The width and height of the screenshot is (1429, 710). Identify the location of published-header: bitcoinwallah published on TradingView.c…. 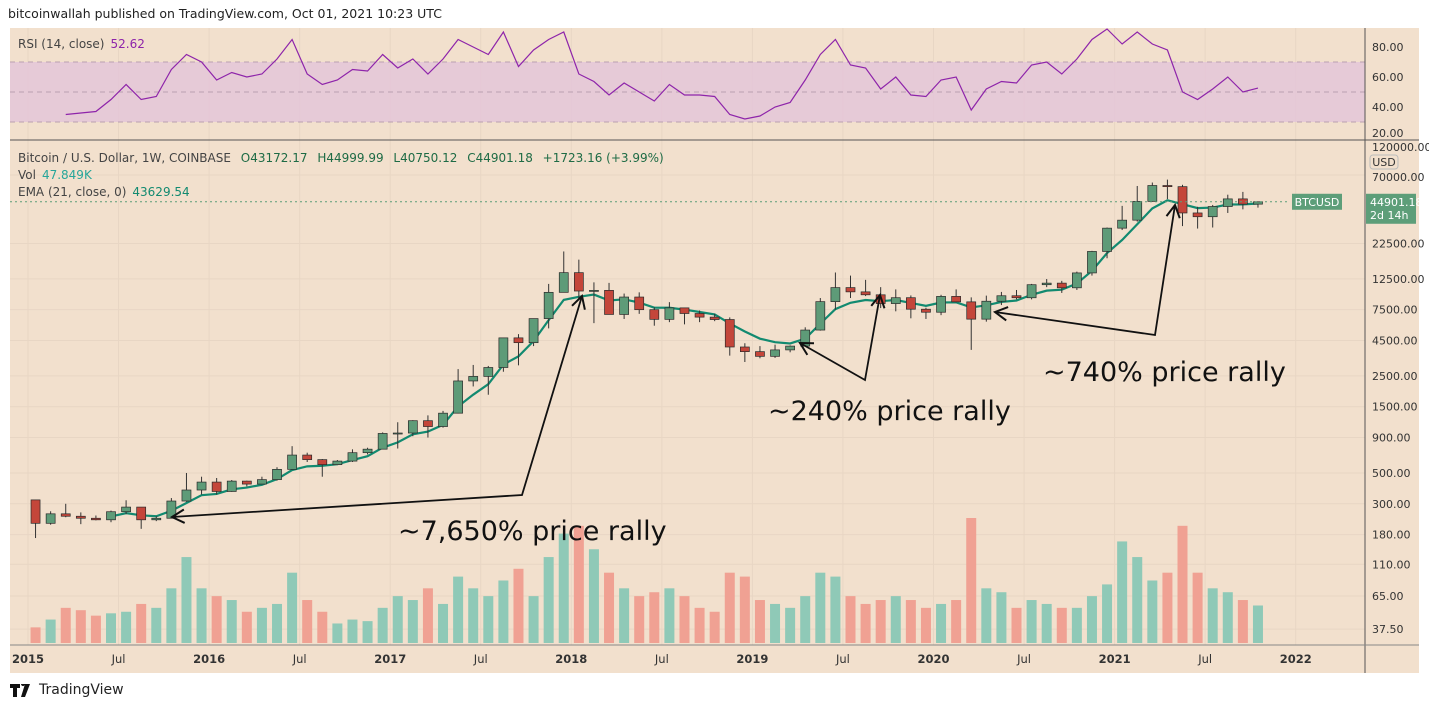
(225, 13).